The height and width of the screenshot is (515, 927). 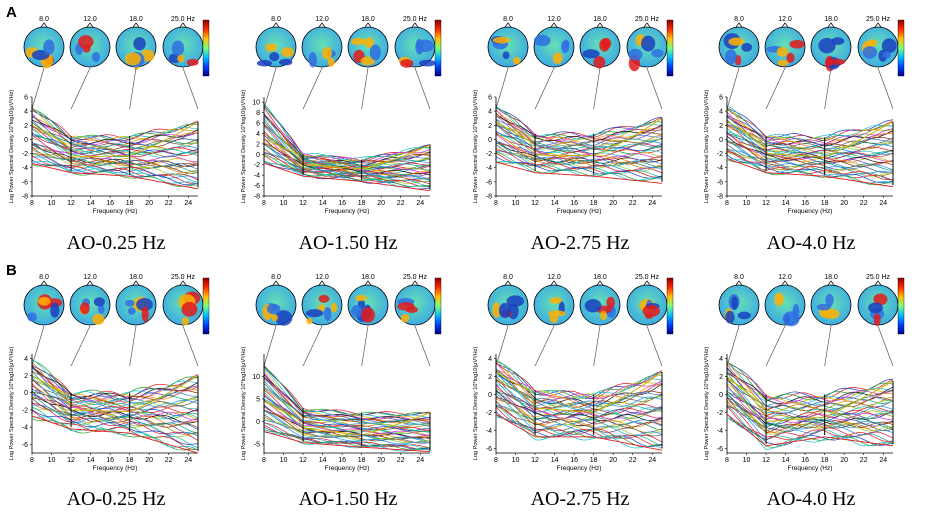 What do you see at coordinates (720, 413) in the screenshot?
I see `y-tick-label-b4-2: -2` at bounding box center [720, 413].